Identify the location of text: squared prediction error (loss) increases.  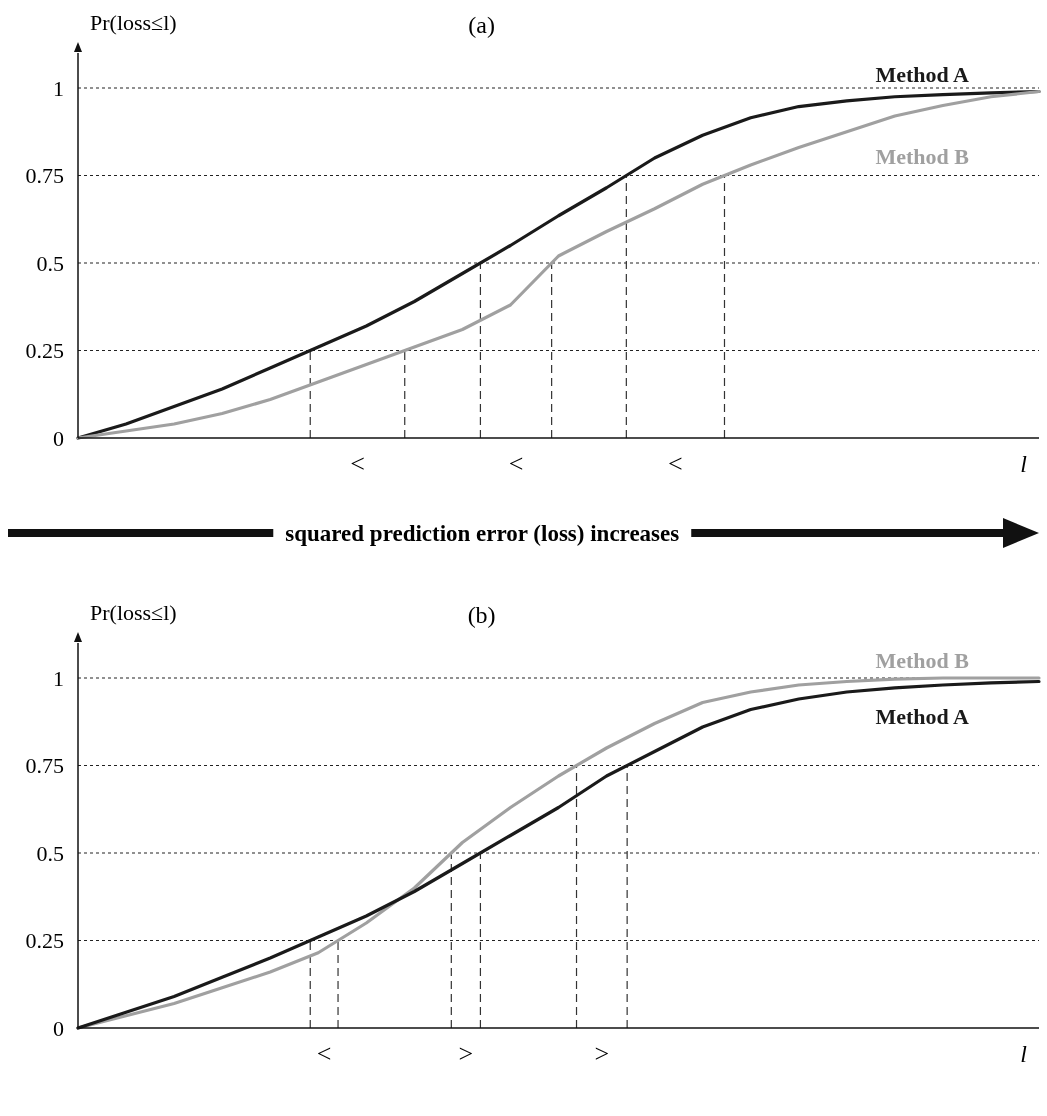
(482, 534).